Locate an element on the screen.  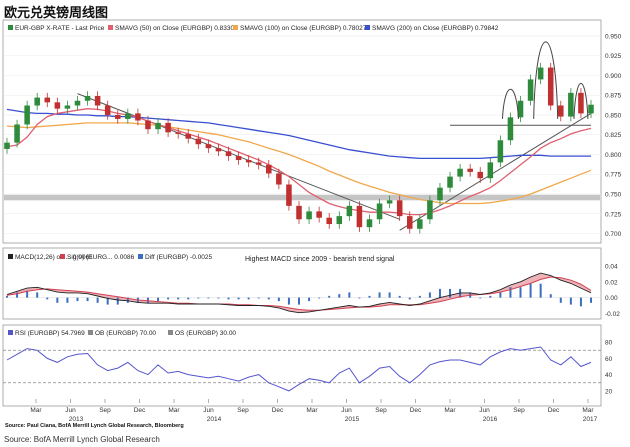
x-tick-label-11: Dec is located at coordinates (416, 410).